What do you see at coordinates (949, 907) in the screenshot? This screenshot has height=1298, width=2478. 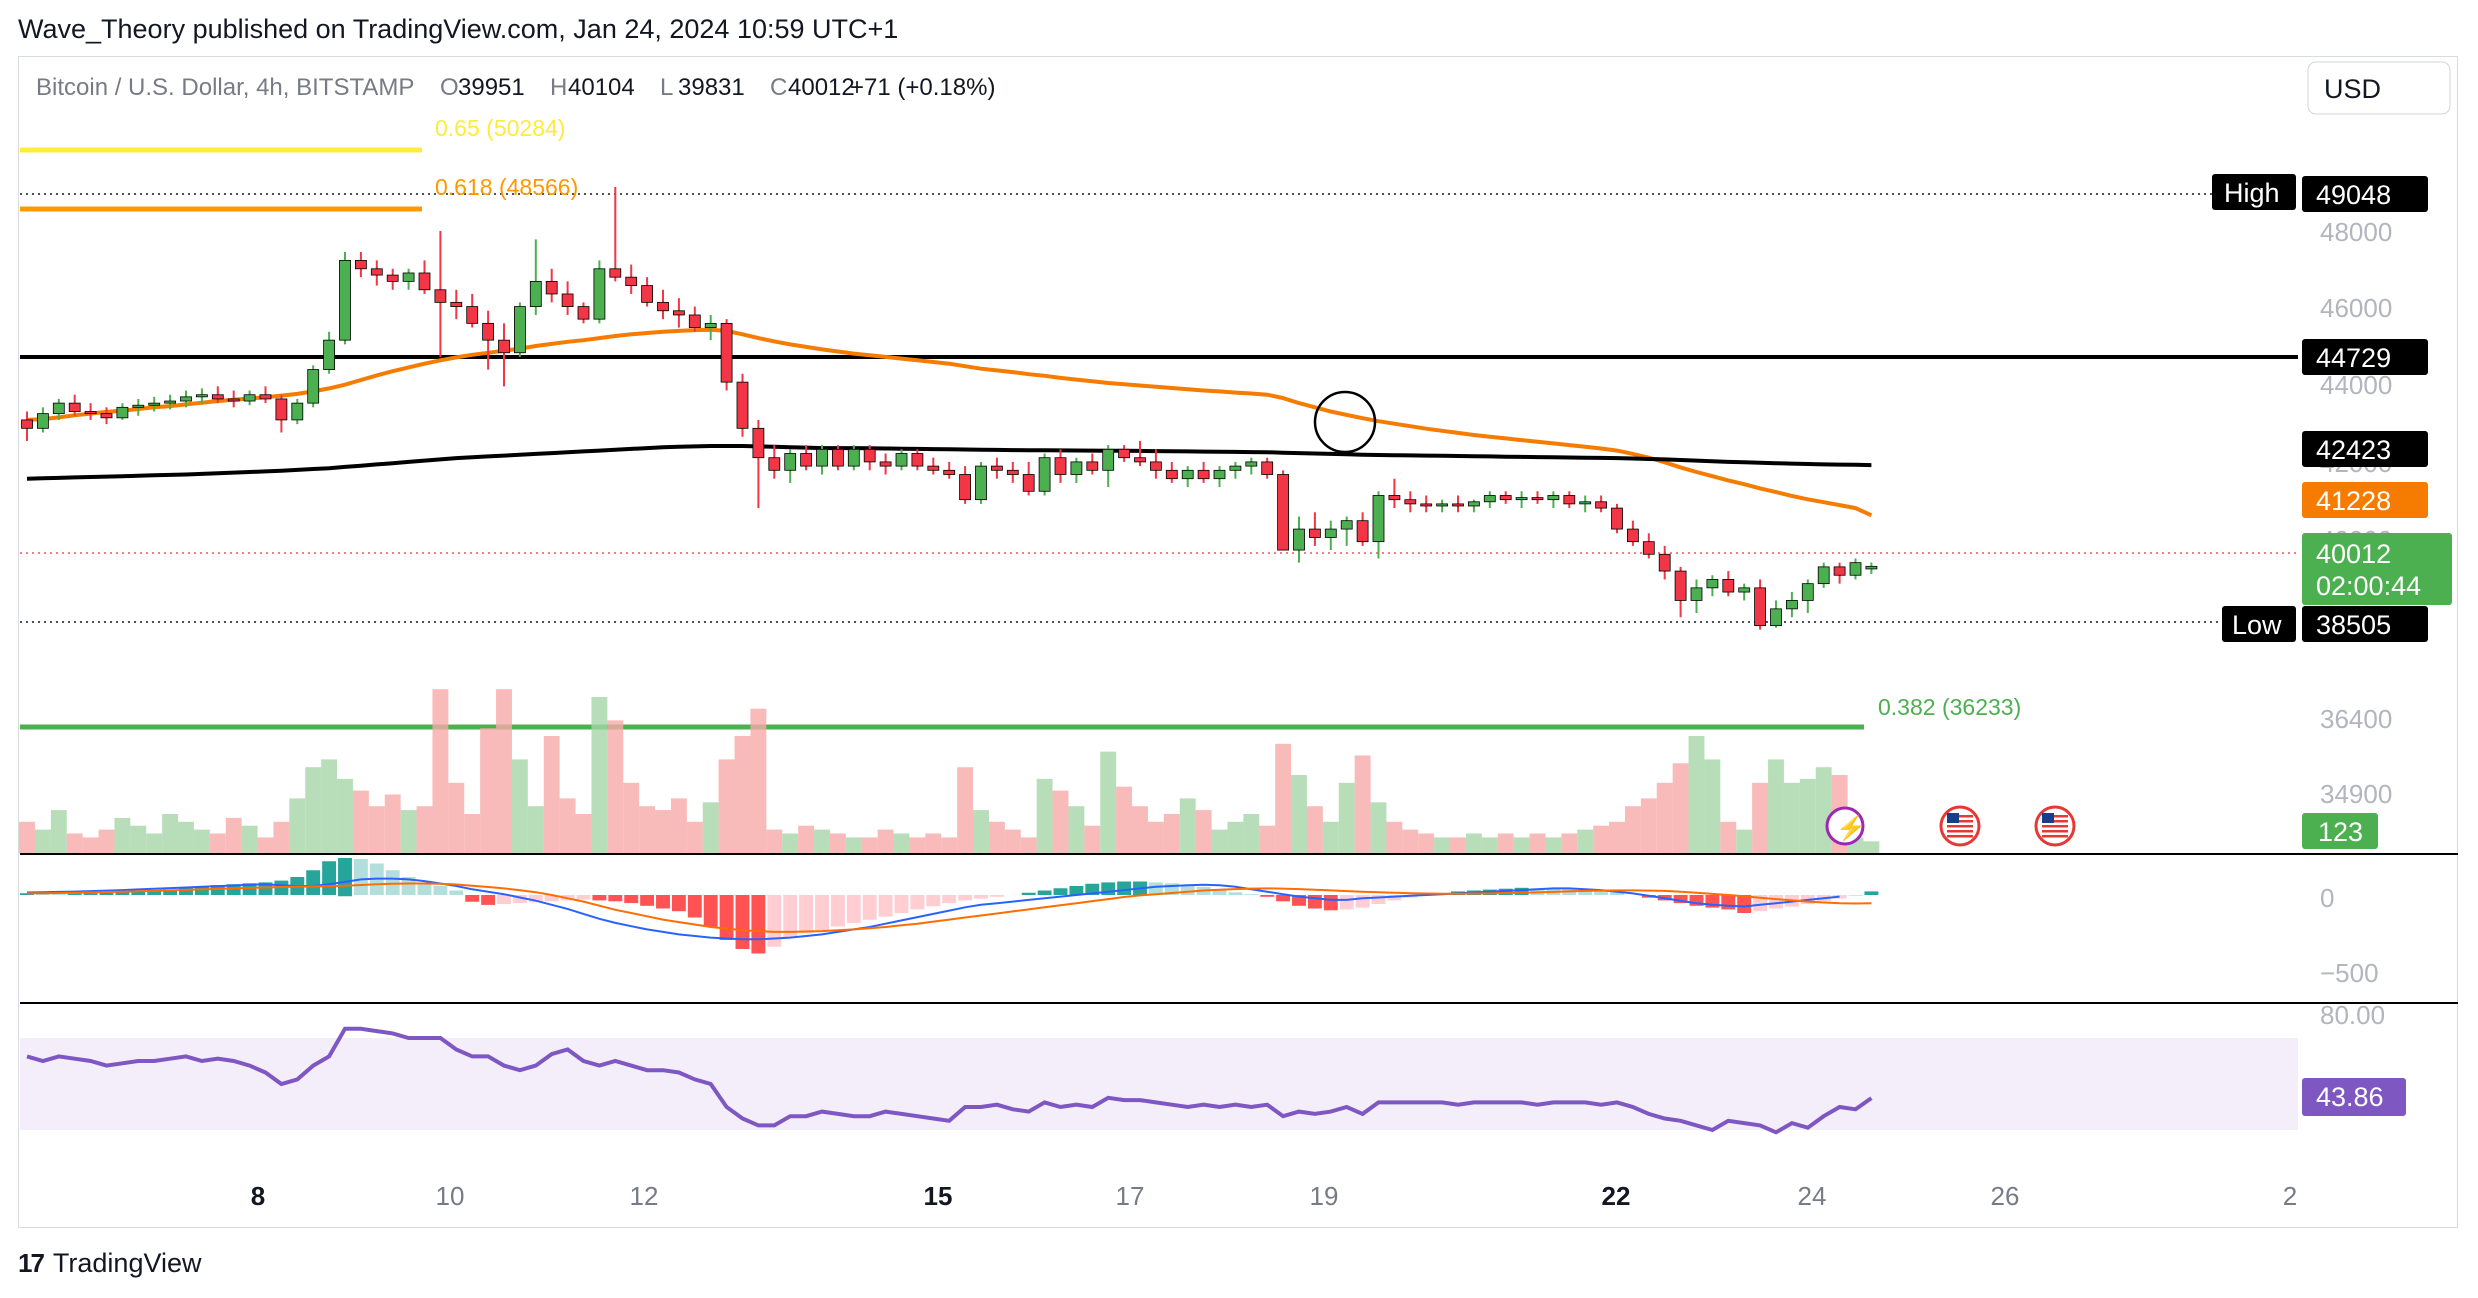 I see `macd-signal-line` at bounding box center [949, 907].